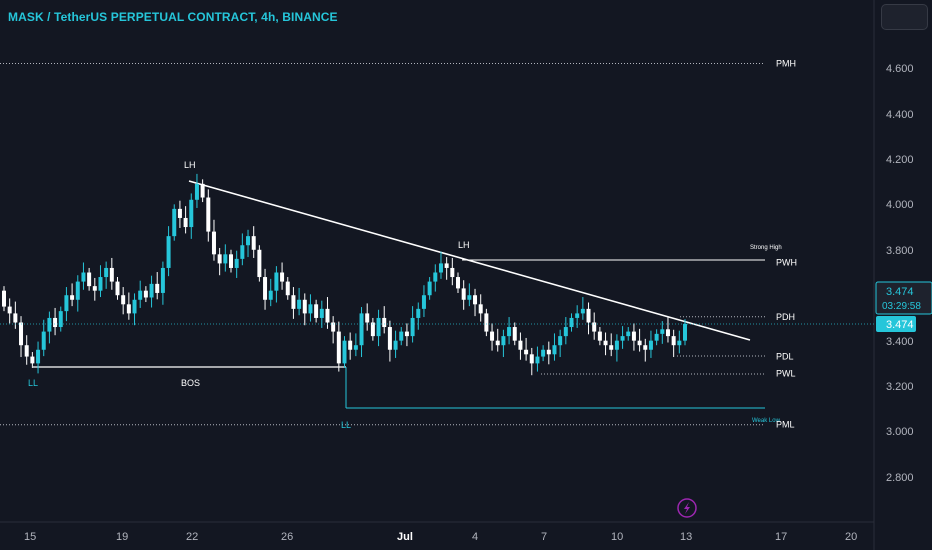 The width and height of the screenshot is (932, 550). I want to click on time-tick: Jul, so click(405, 537).